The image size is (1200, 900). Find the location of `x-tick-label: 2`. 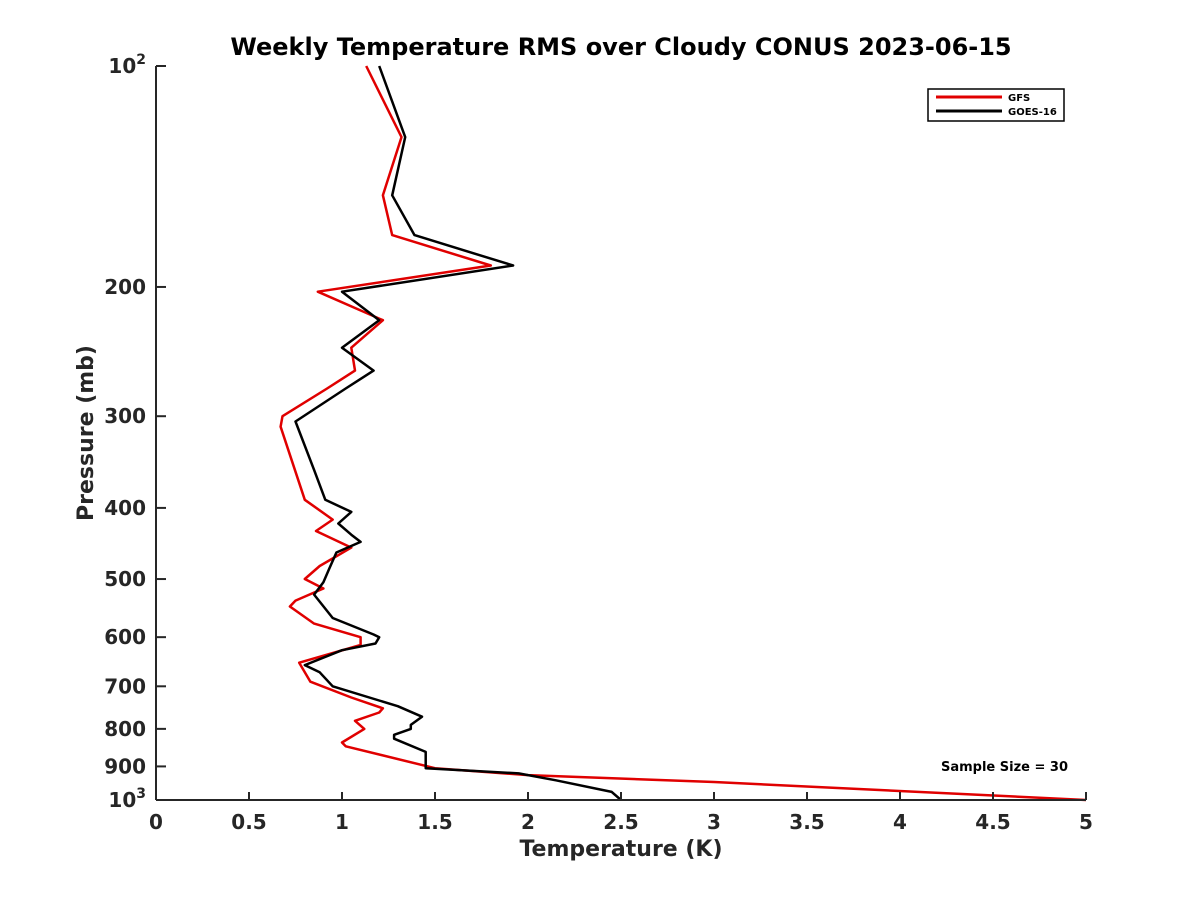

x-tick-label: 2 is located at coordinates (528, 822).